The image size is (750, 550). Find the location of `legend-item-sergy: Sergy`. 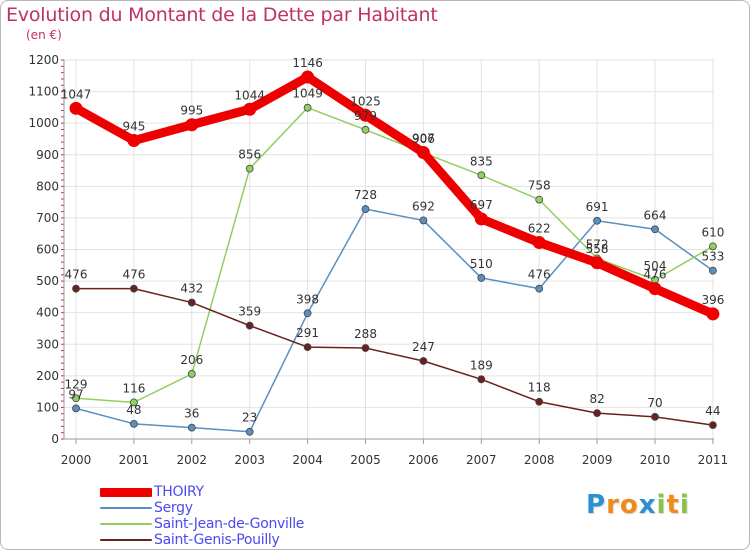

legend-item-sergy: Sergy is located at coordinates (146, 508).